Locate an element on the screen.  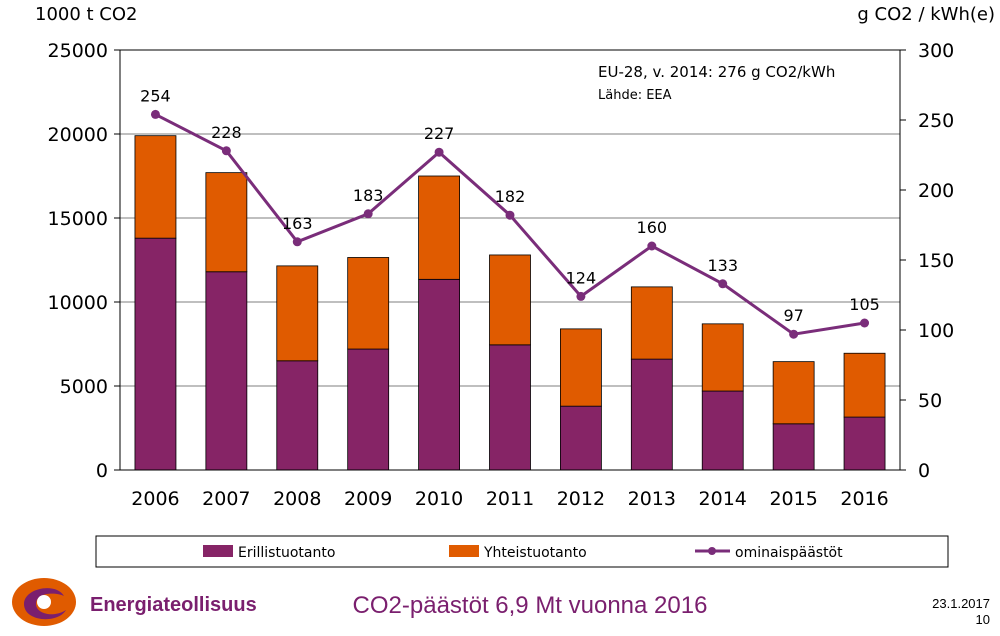
x-tick-label: 2015 is located at coordinates (793, 499).